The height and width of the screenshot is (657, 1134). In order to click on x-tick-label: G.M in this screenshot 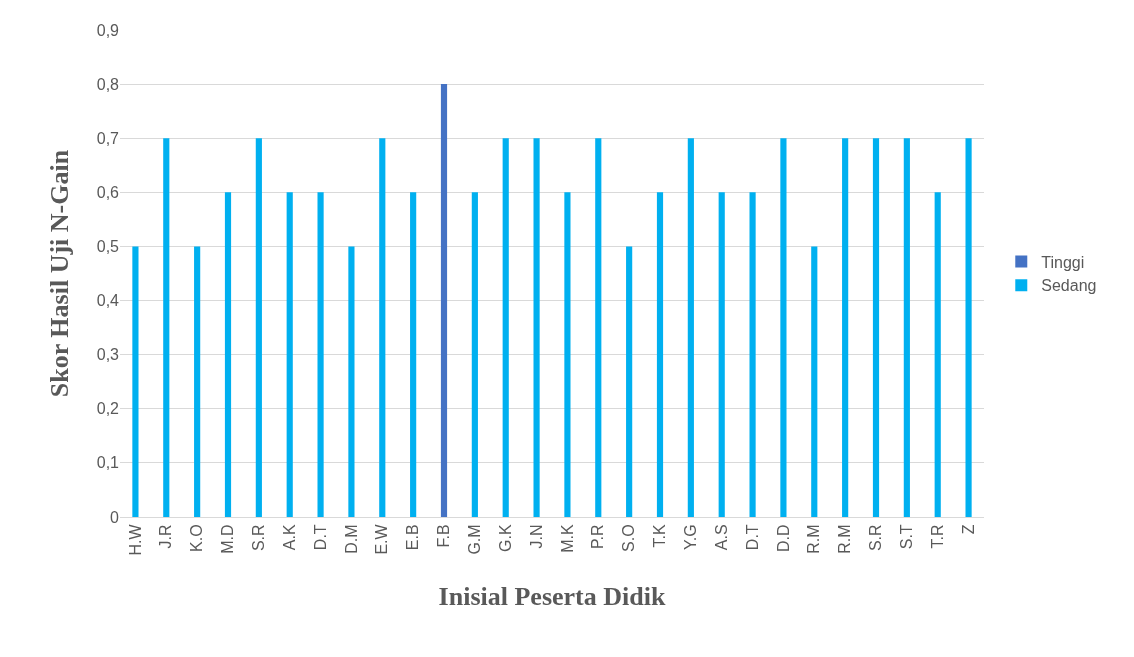, I will do `click(475, 539)`.